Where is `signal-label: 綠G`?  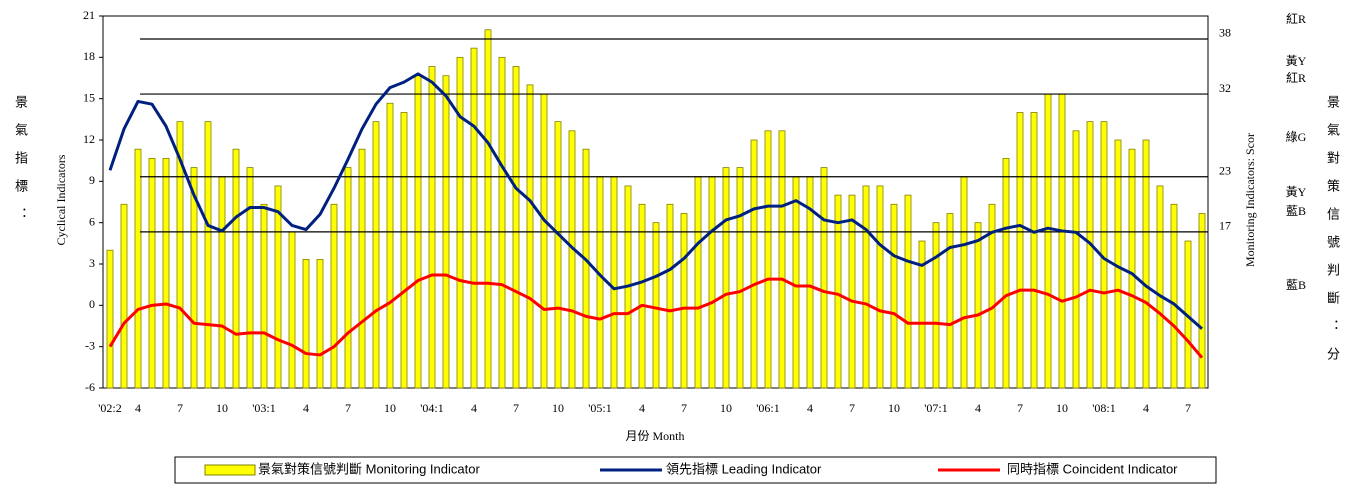
signal-label: 綠G is located at coordinates (1296, 137).